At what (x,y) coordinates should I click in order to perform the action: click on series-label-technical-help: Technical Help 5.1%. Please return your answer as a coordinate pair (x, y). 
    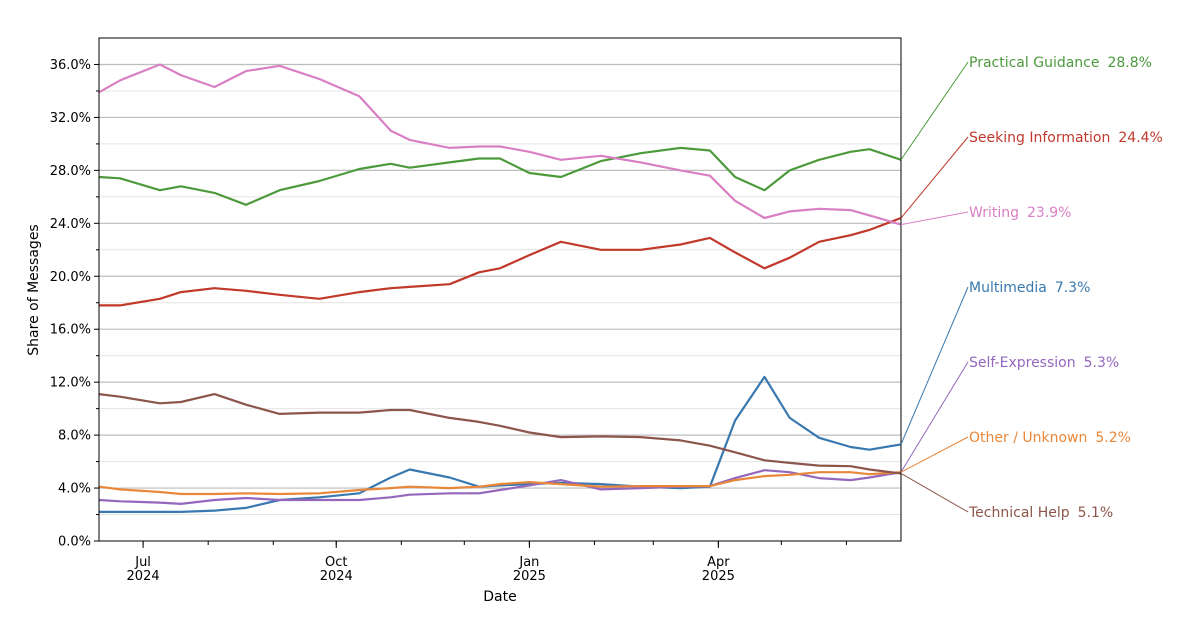
    Looking at the image, I should click on (1040, 513).